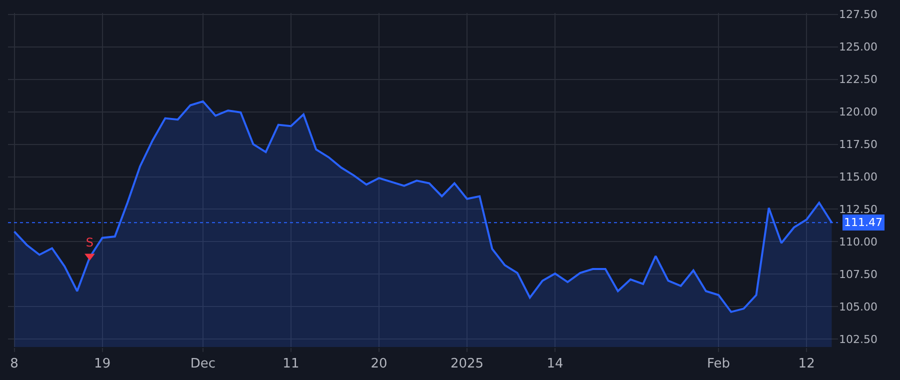  I want to click on x-tick-label: 14, so click(555, 364).